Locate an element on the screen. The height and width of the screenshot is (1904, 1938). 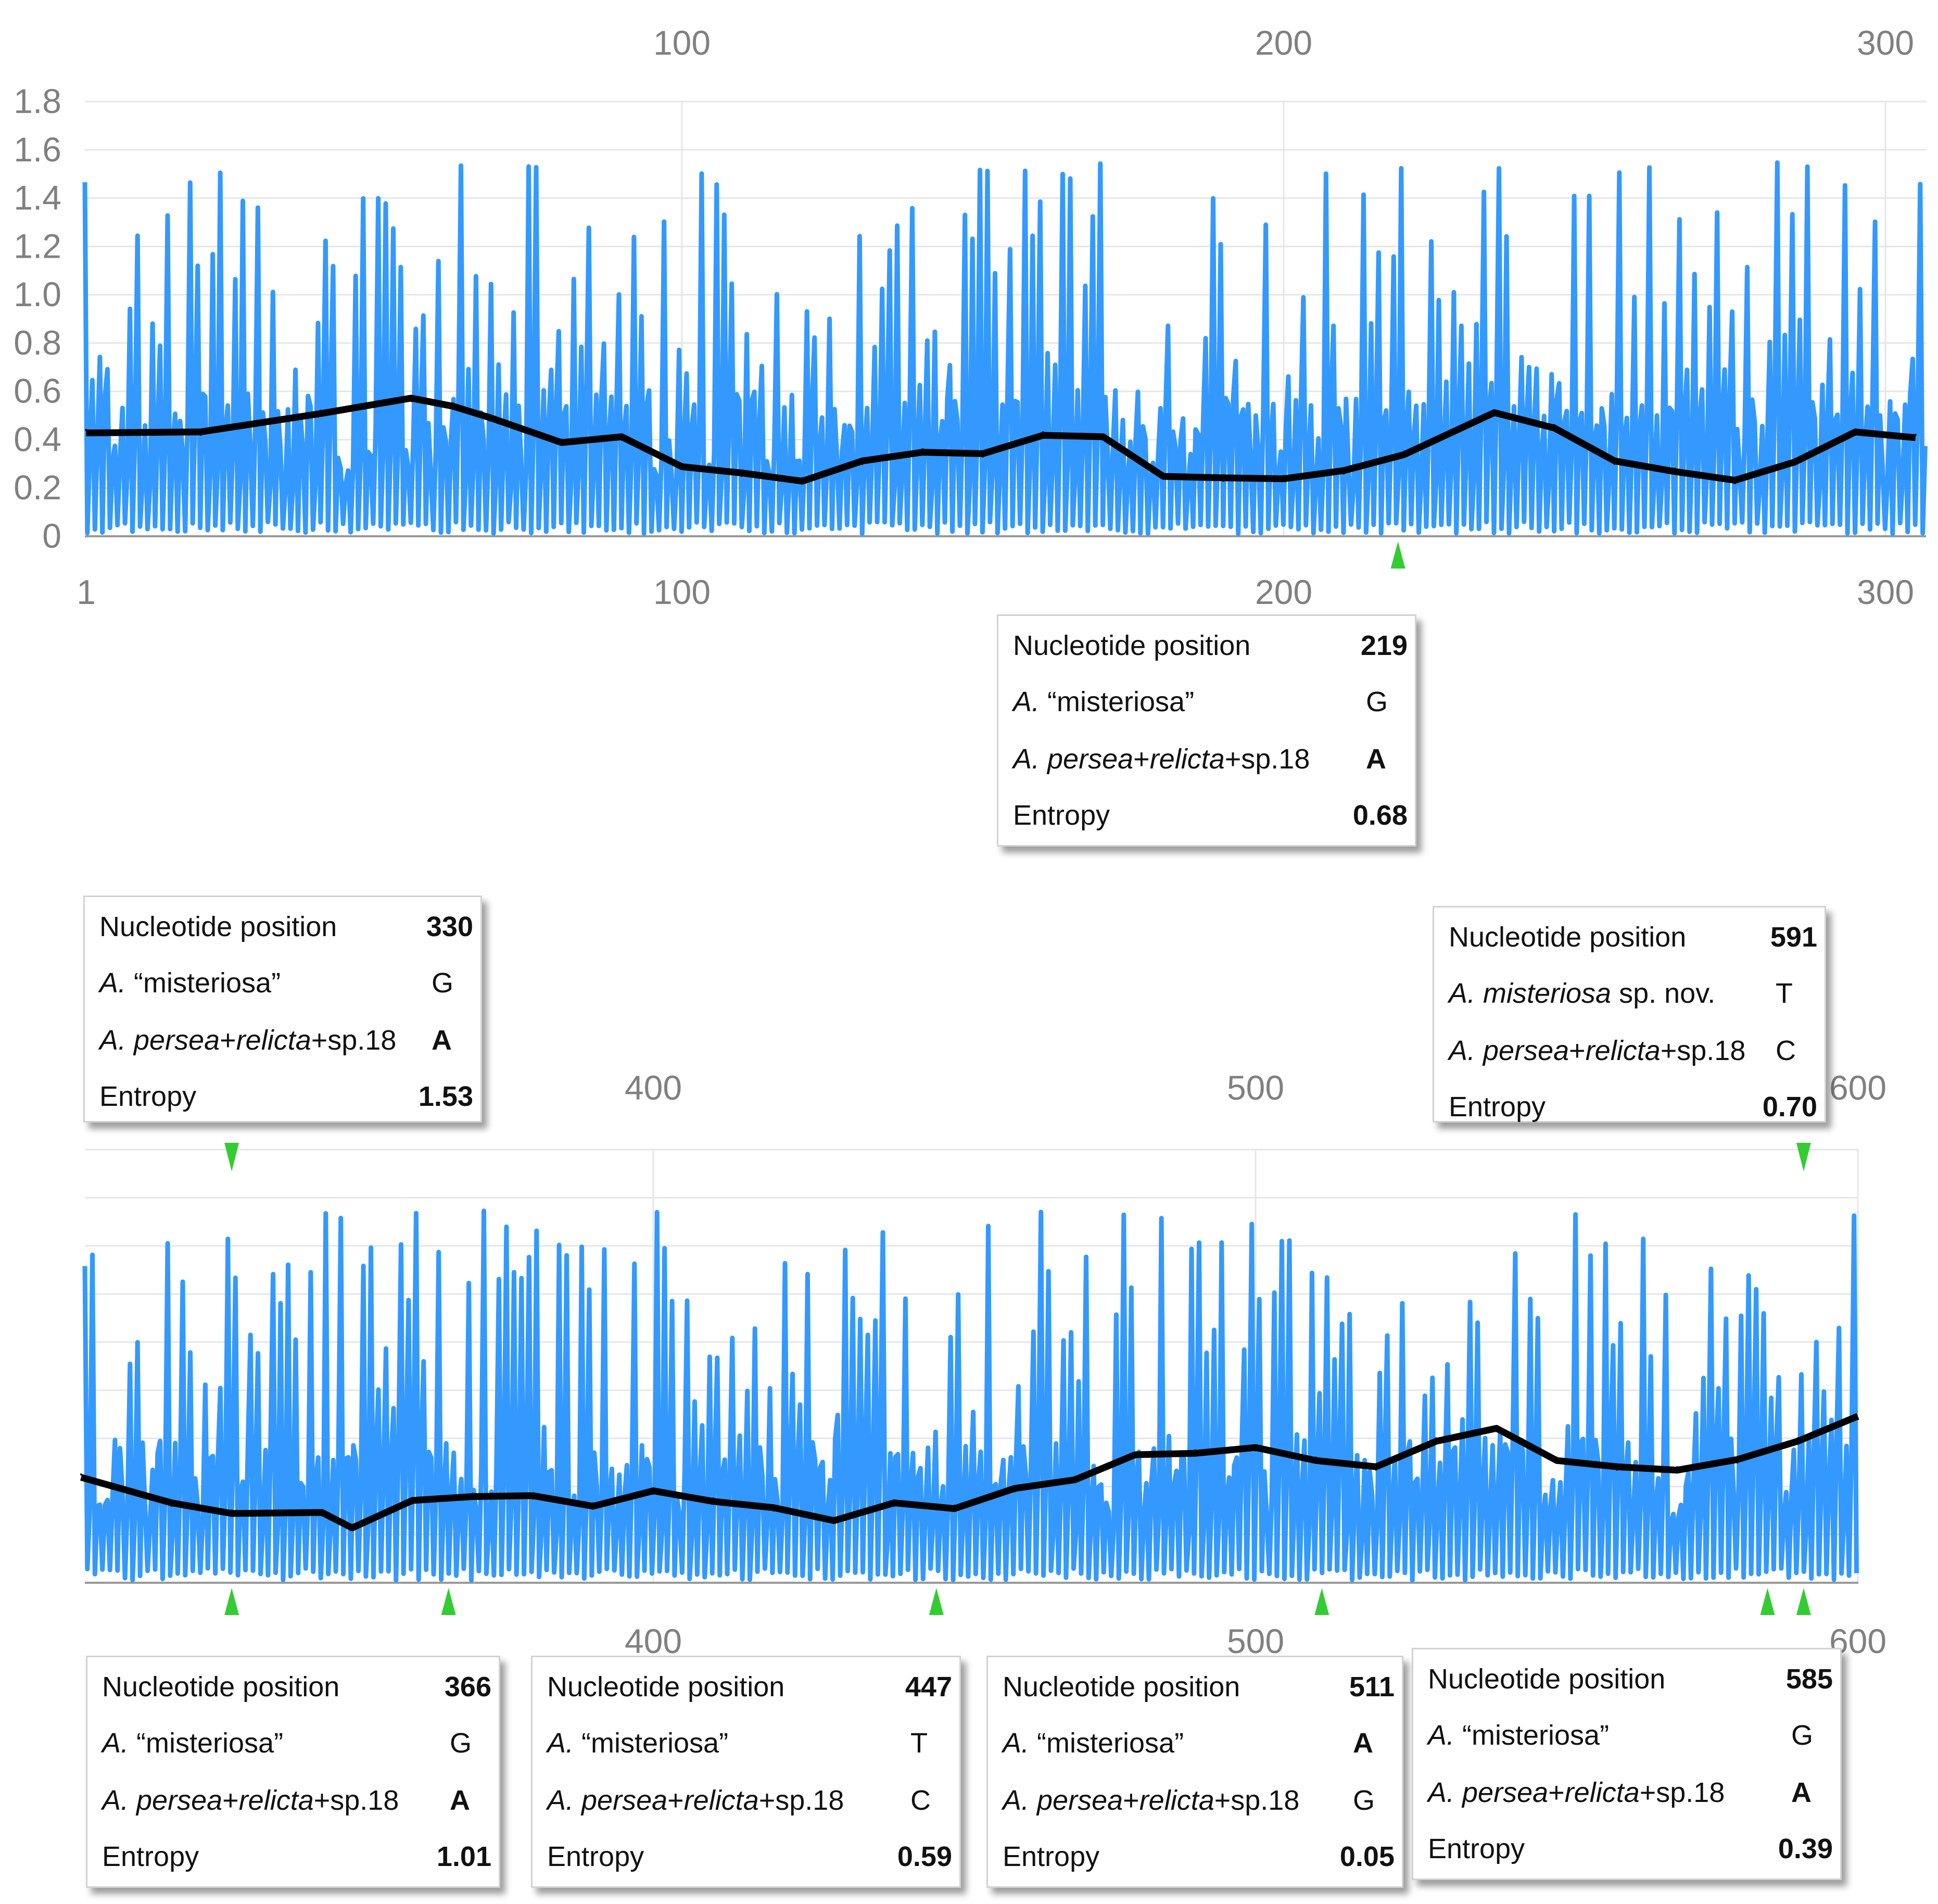
x-tick-label-top: 200 is located at coordinates (1283, 42).